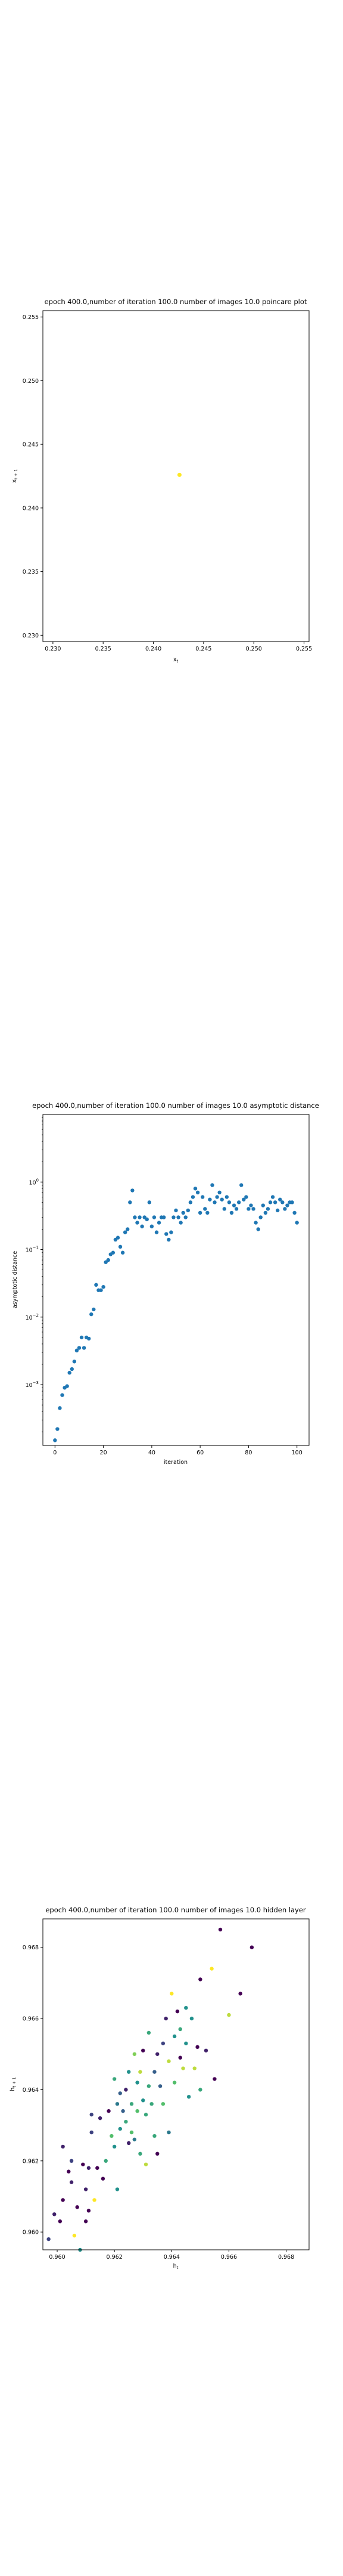 The width and height of the screenshot is (343, 2576). Describe the element at coordinates (229, 2257) in the screenshot. I see `x-tick-label: 0.966` at that location.